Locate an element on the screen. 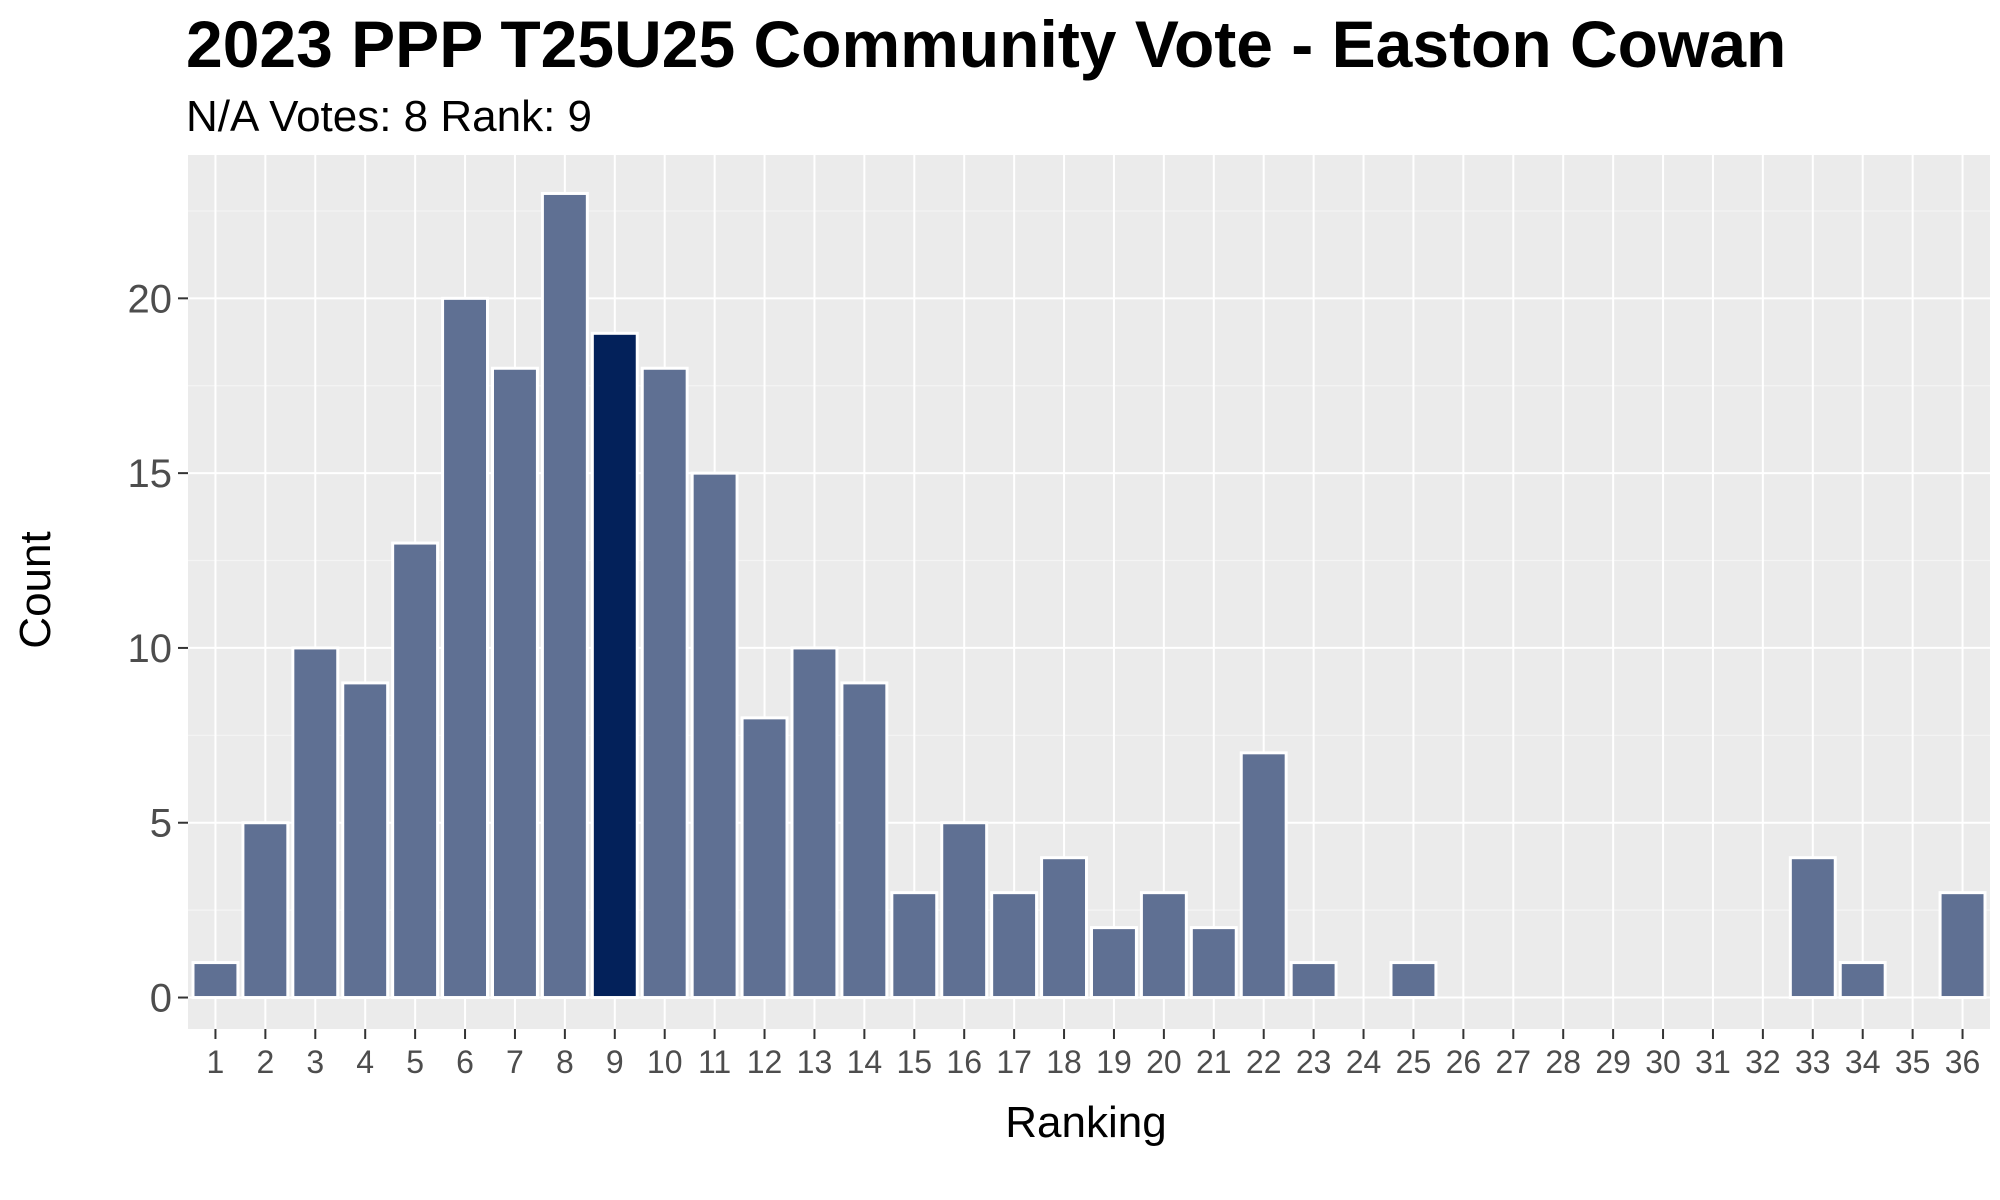 This screenshot has width=2000, height=1200. x-tick-label: 19 is located at coordinates (1114, 1062).